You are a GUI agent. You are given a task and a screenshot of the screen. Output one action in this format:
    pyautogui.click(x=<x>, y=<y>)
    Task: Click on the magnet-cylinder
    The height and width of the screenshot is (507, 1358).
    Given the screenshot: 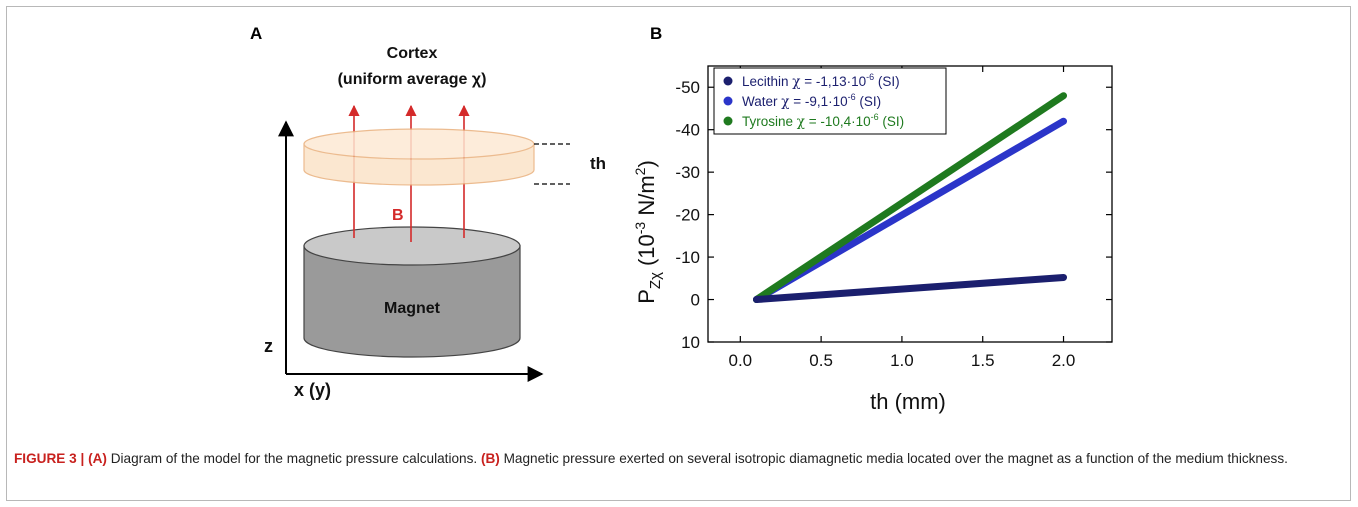 What is the action you would take?
    pyautogui.click(x=412, y=292)
    